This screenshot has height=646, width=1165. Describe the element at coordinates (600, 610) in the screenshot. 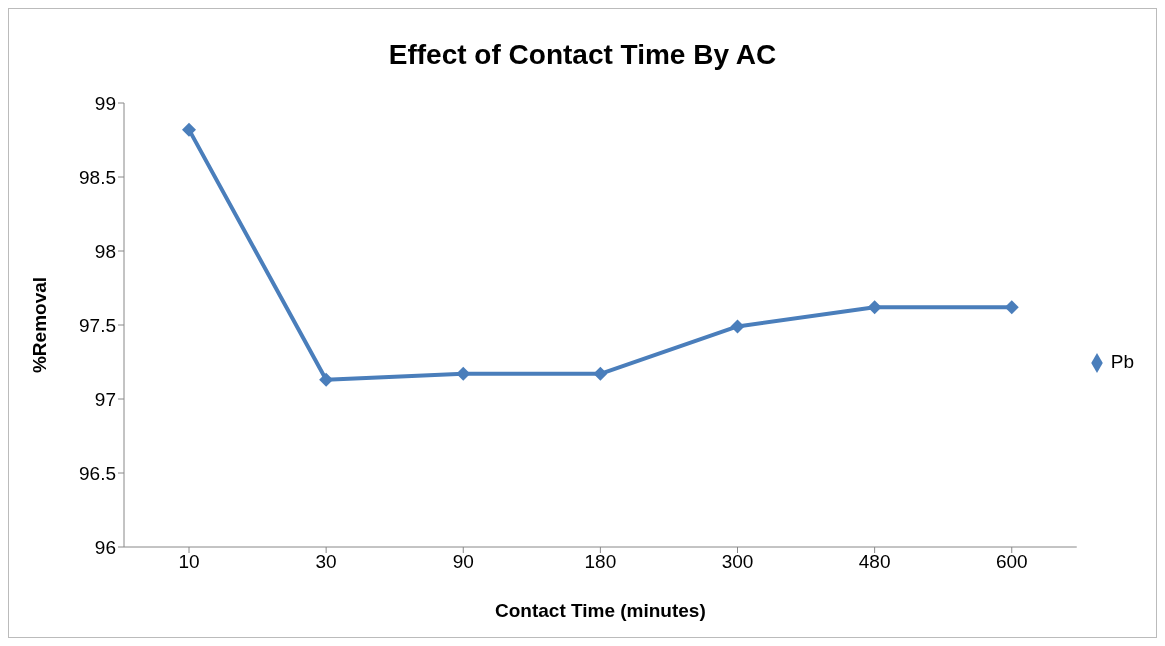

I see `x-axis-title: Contact Time (minutes)` at that location.